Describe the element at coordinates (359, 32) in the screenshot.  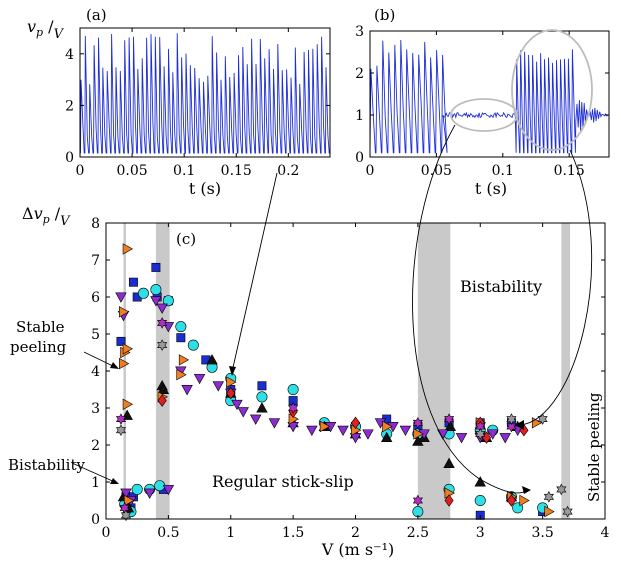
I see `panel-b-ytick-label: 3` at that location.